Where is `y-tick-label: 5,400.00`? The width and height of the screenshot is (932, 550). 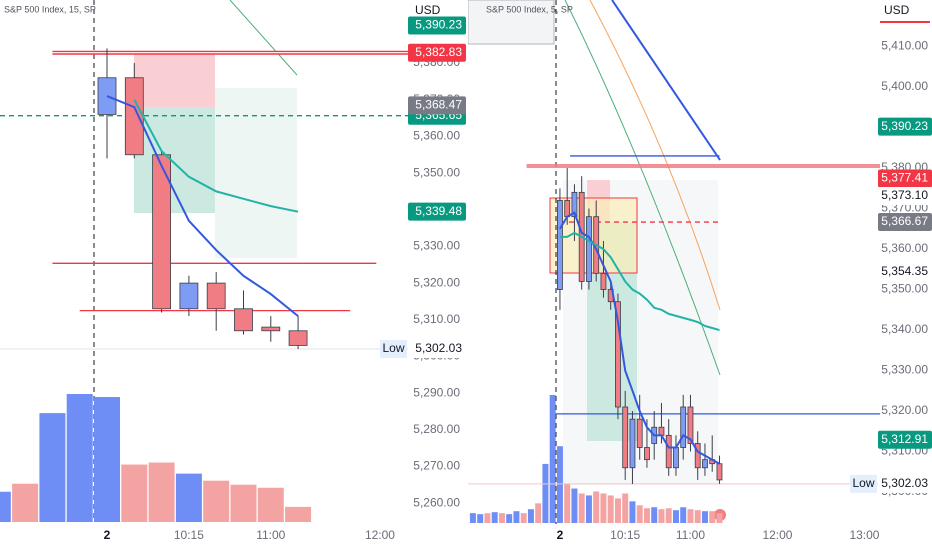 y-tick-label: 5,400.00 is located at coordinates (904, 86).